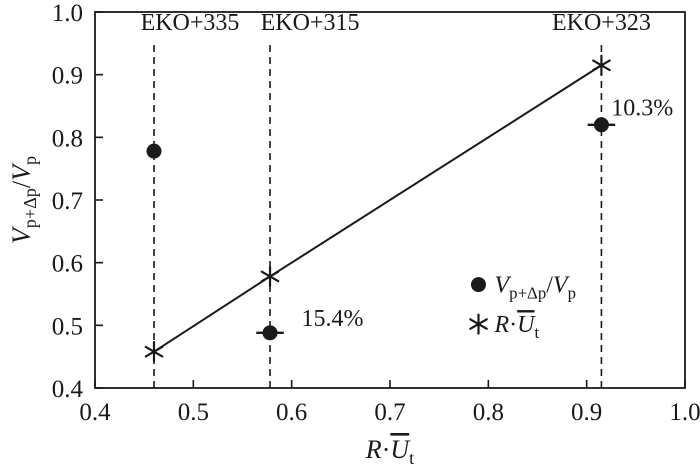 The height and width of the screenshot is (472, 700). Describe the element at coordinates (517, 327) in the screenshot. I see `legend-label: R·Ut` at that location.